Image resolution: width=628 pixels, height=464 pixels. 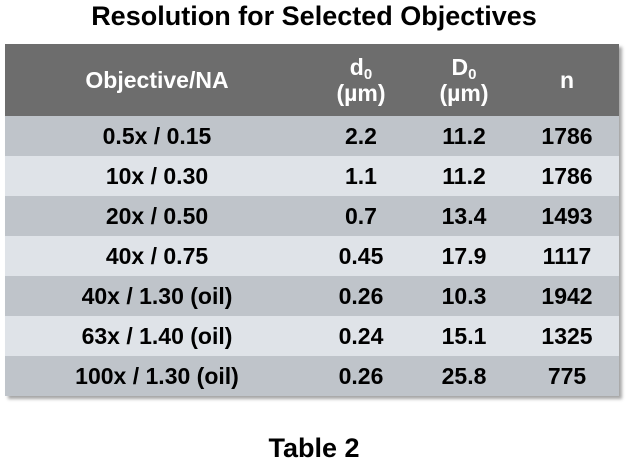 I want to click on table-row: 100x / 1.30 (oil) 0.26 25.8 775, so click(x=312, y=376).